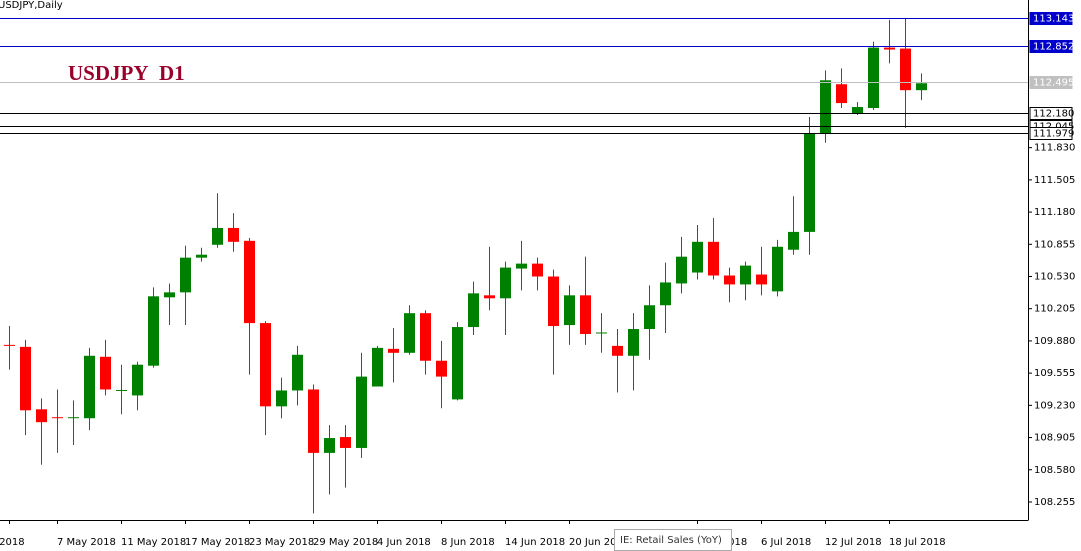  Describe the element at coordinates (853, 542) in the screenshot. I see `x-tick-label: 12 Jul 2018` at that location.